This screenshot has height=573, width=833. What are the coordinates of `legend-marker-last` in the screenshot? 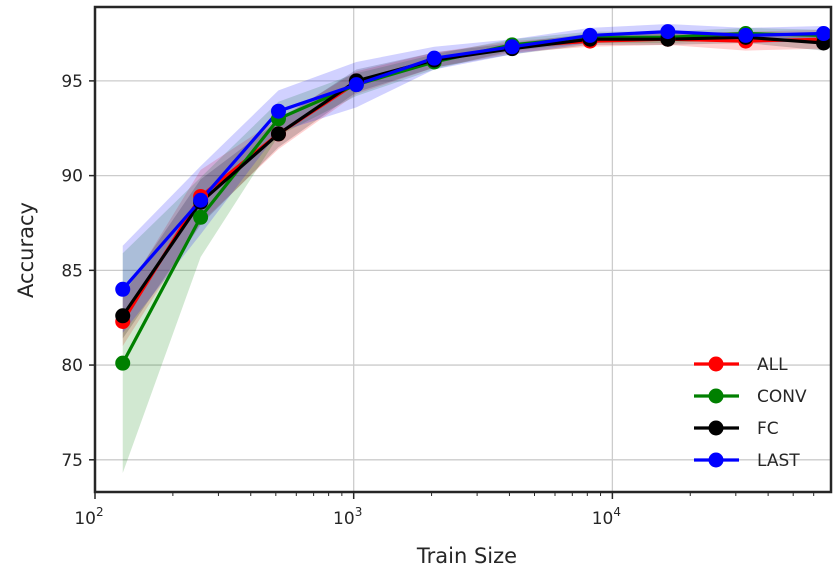 It's located at (716, 460).